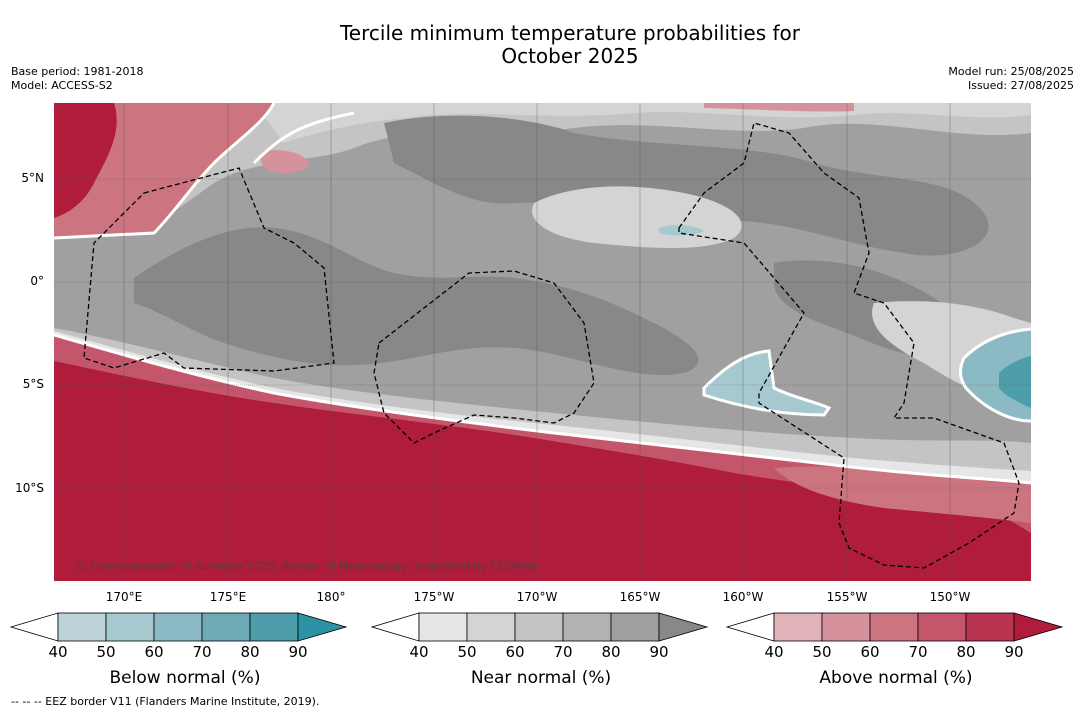 Image resolution: width=1085 pixels, height=713 pixels. What do you see at coordinates (1020, 85) in the screenshot?
I see `issued-date: Issued: 27/08/2025` at bounding box center [1020, 85].